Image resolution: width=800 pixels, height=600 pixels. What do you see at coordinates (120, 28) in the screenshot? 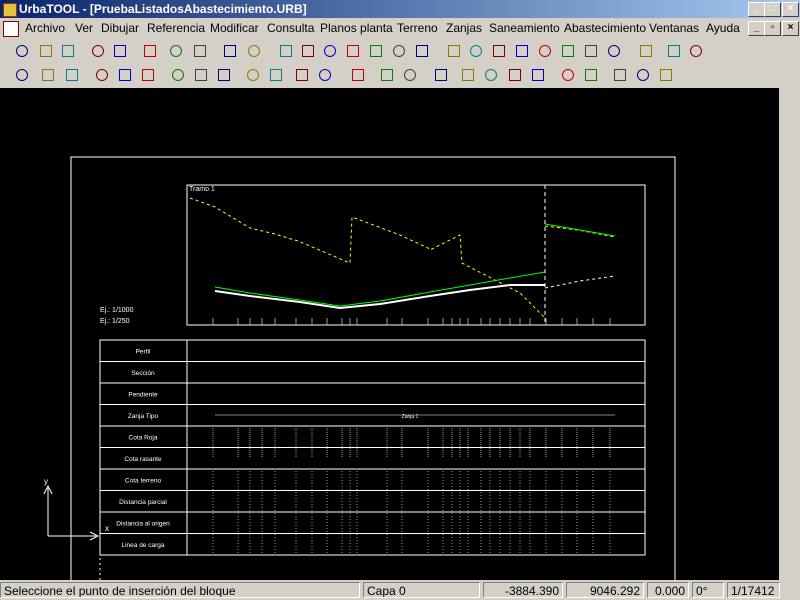
I see `menu-item: Dibujar` at bounding box center [120, 28].